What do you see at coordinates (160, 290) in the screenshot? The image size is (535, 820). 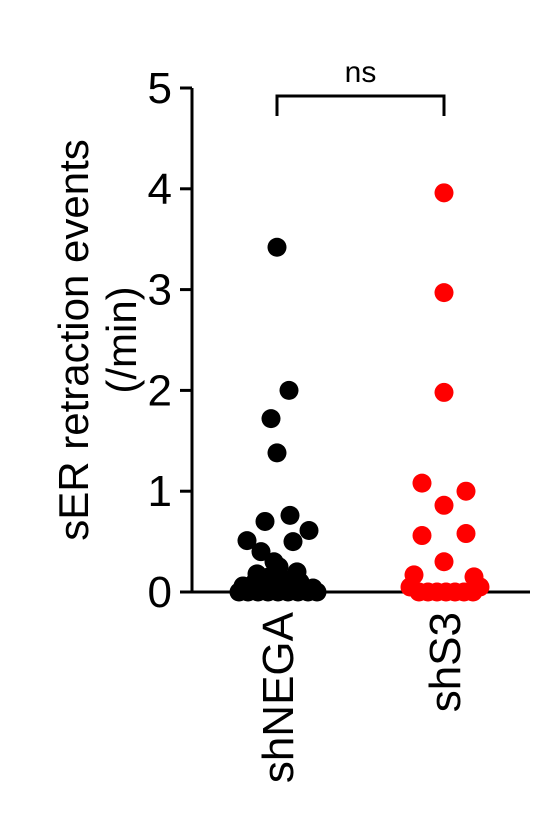 I see `y-tick-label-3: 3` at bounding box center [160, 290].